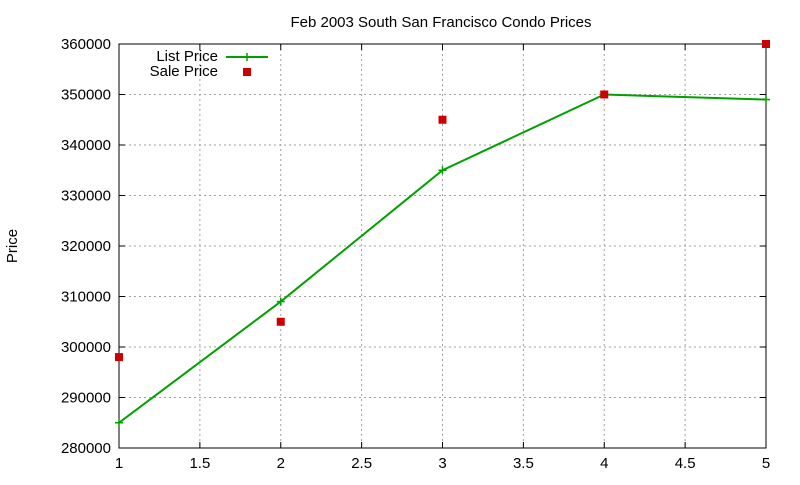 The image size is (800, 485). What do you see at coordinates (86, 145) in the screenshot?
I see `y-tick-label: 340000` at bounding box center [86, 145].